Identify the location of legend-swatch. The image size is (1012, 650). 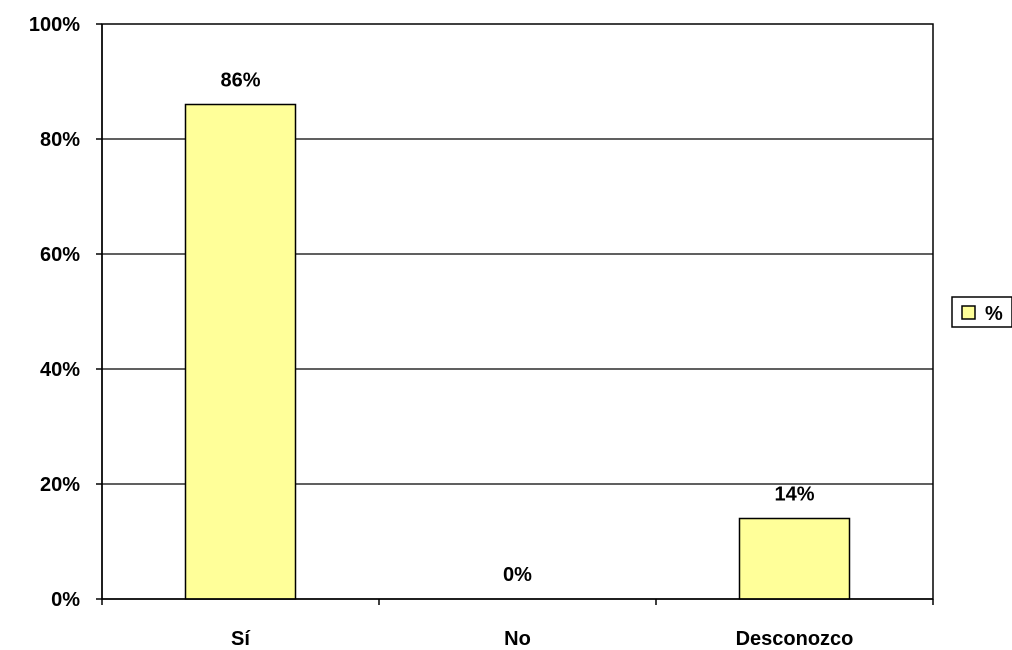
(968, 312).